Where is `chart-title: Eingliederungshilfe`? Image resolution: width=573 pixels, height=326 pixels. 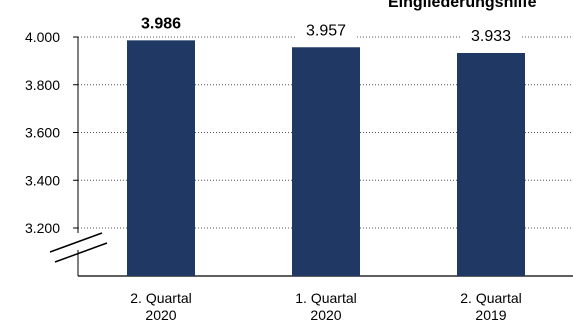 chart-title: Eingliederungshilfe is located at coordinates (462, 5).